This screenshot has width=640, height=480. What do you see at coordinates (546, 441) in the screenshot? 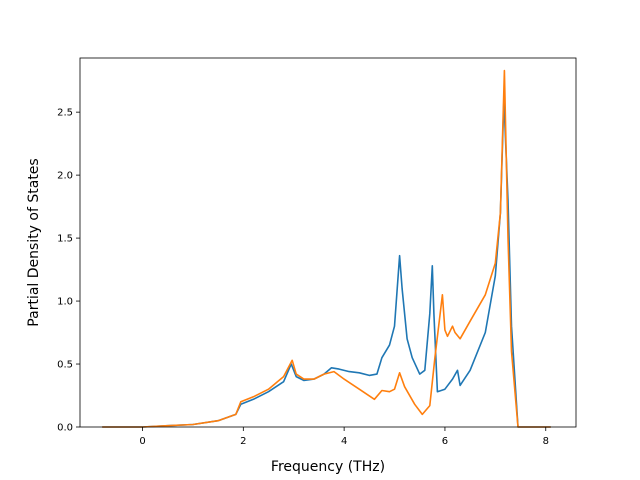
I see `x-tick-label: 8` at bounding box center [546, 441].